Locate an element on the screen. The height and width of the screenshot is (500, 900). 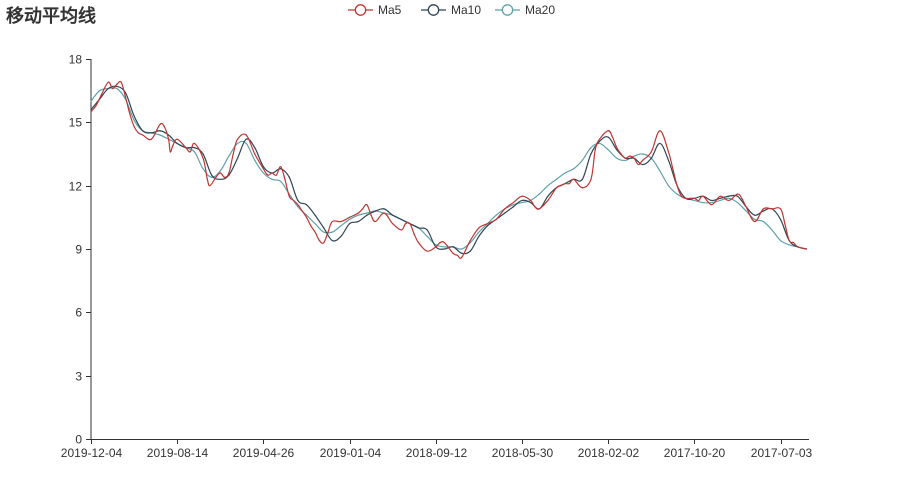
y-tick-label: 15 is located at coordinates (76, 123).